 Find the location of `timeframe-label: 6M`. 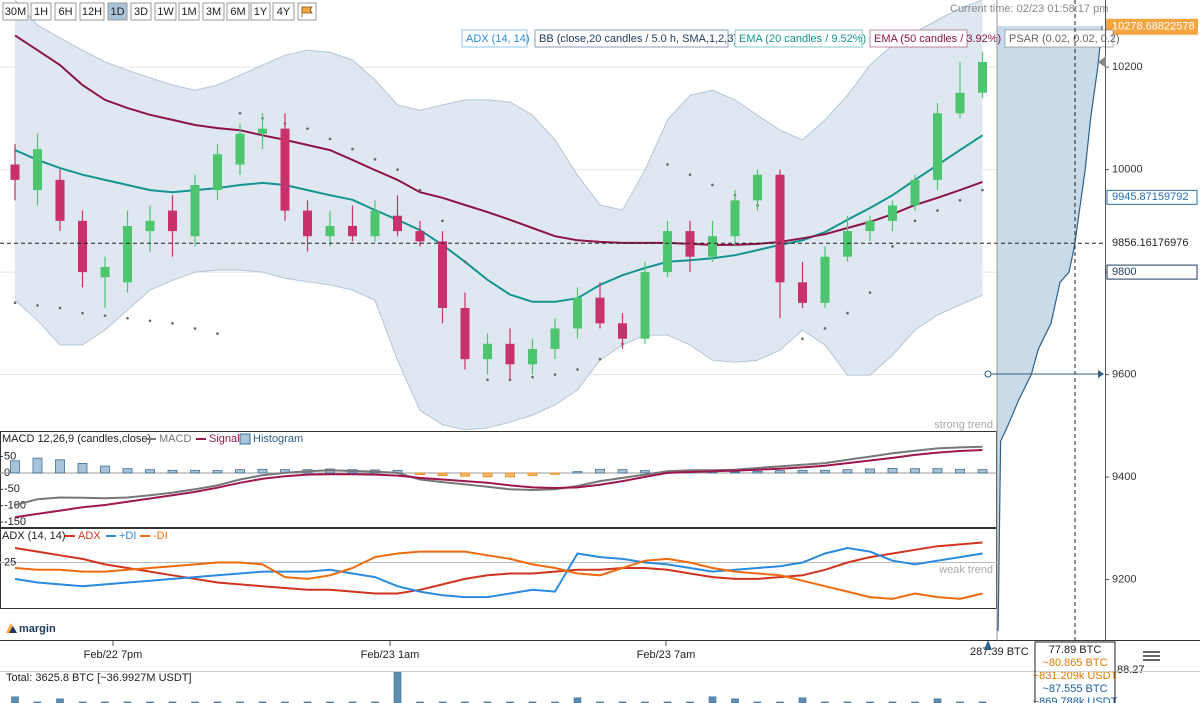

timeframe-label: 6M is located at coordinates (237, 12).